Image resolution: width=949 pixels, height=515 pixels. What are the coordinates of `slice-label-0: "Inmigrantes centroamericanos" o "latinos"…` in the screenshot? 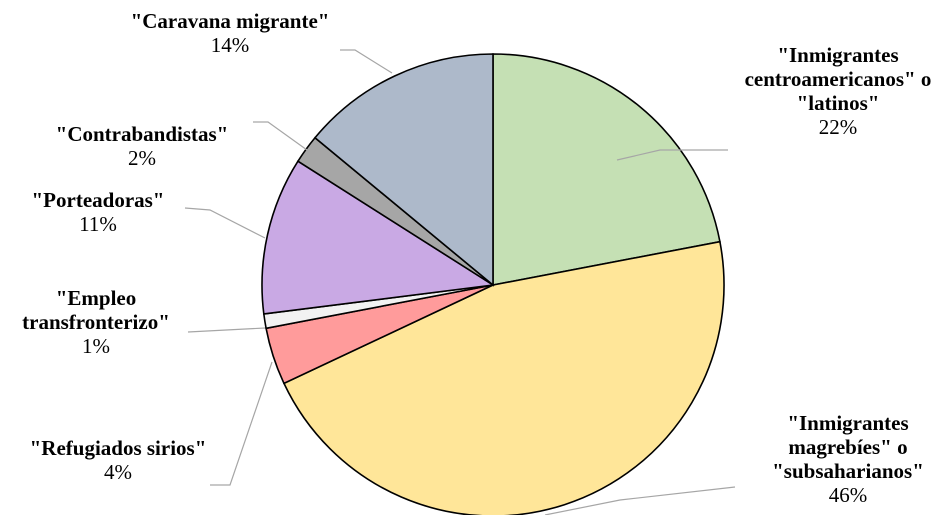 It's located at (838, 91).